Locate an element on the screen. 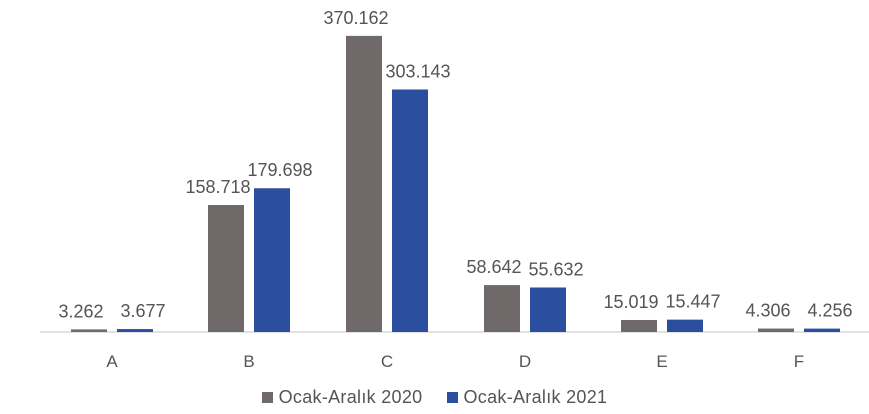  data-label-a-series-2: 3.677 is located at coordinates (142, 311).